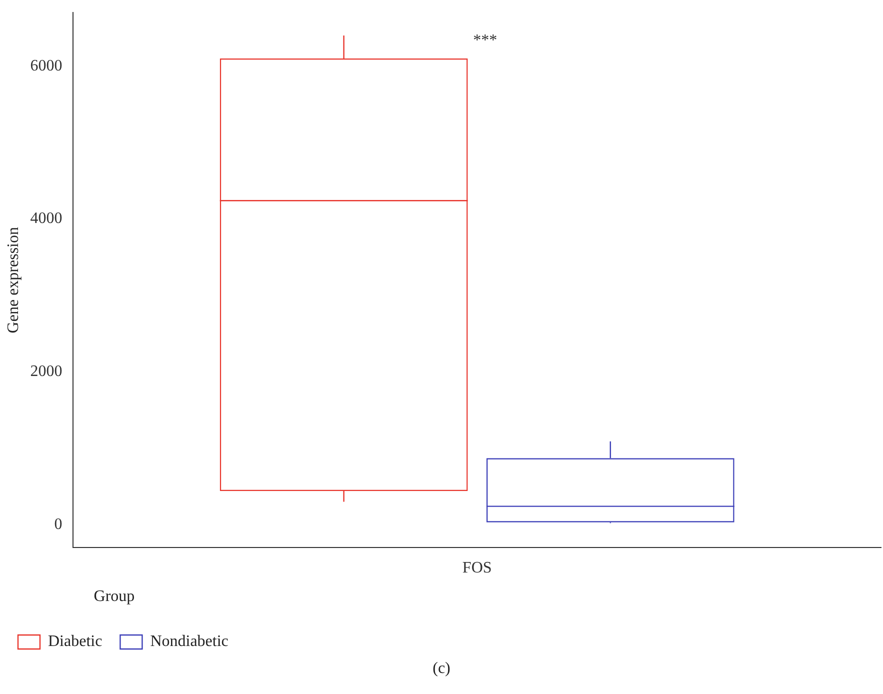 This screenshot has height=694, width=883. I want to click on y-tick-label: 6000, so click(46, 65).